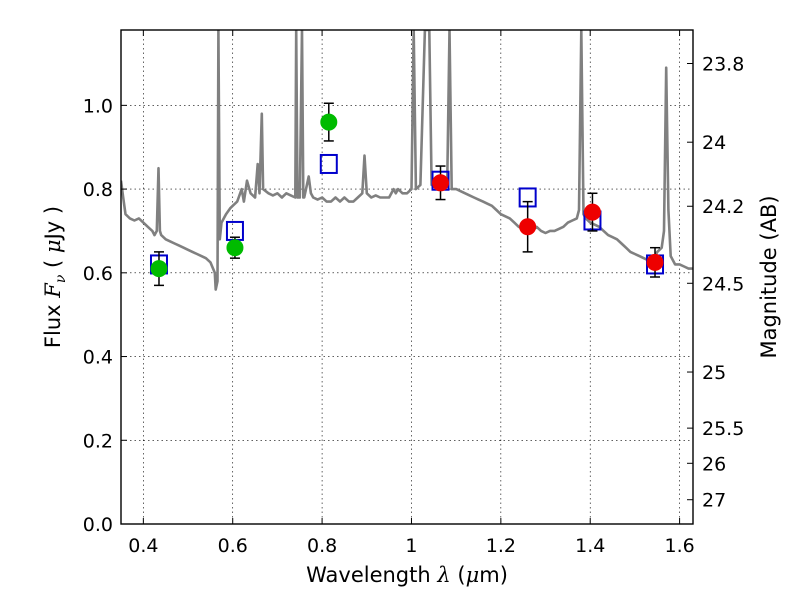 This screenshot has height=600, width=800. I want to click on mag-tick-label: 23.8, so click(723, 64).